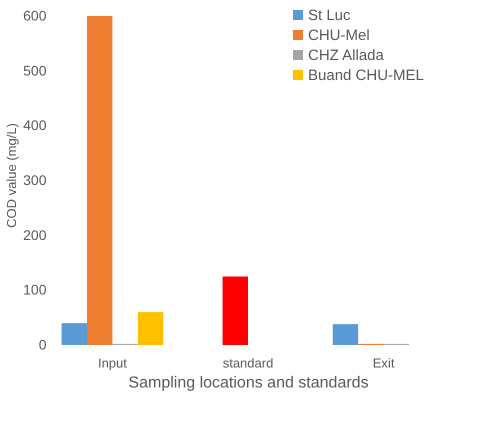 This screenshot has height=432, width=497. Describe the element at coordinates (366, 75) in the screenshot. I see `legend-label: Buand CHU-MEL` at that location.